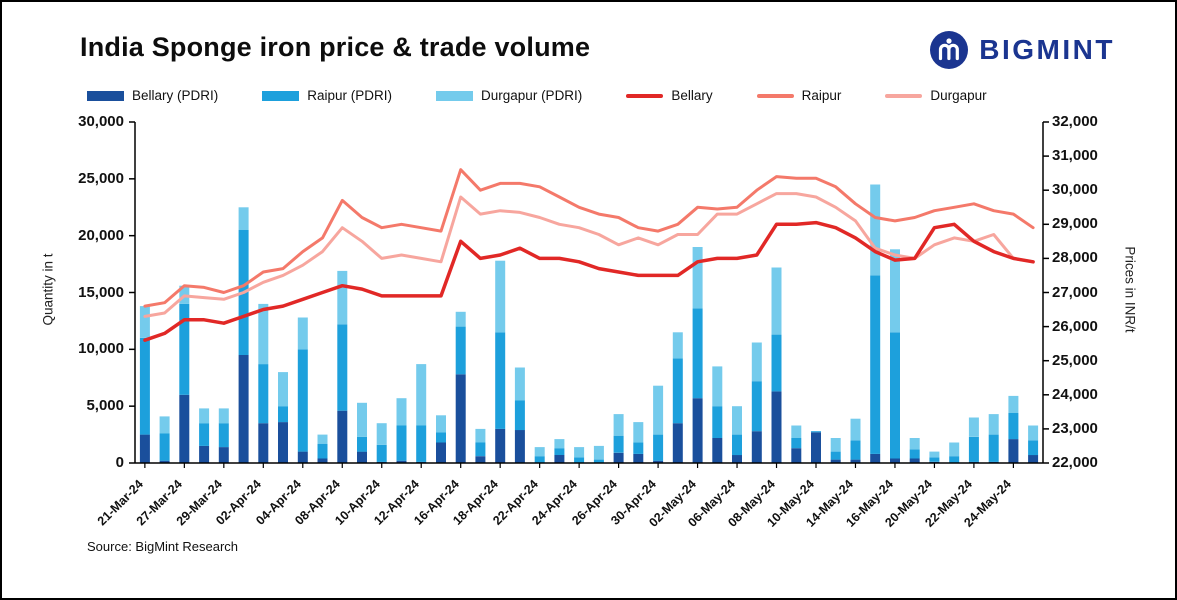 This screenshot has height=600, width=1177. What do you see at coordinates (532, 95) in the screenshot?
I see `legend-label: Durgapur (PDRI)` at bounding box center [532, 95].